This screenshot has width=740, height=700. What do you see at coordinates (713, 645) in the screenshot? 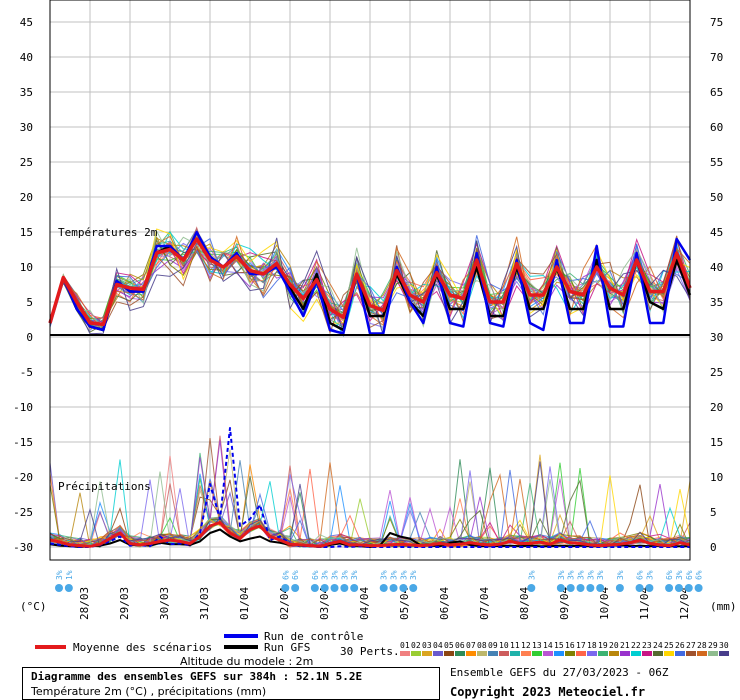
I see `pert-legend-label: 29` at bounding box center [713, 645].